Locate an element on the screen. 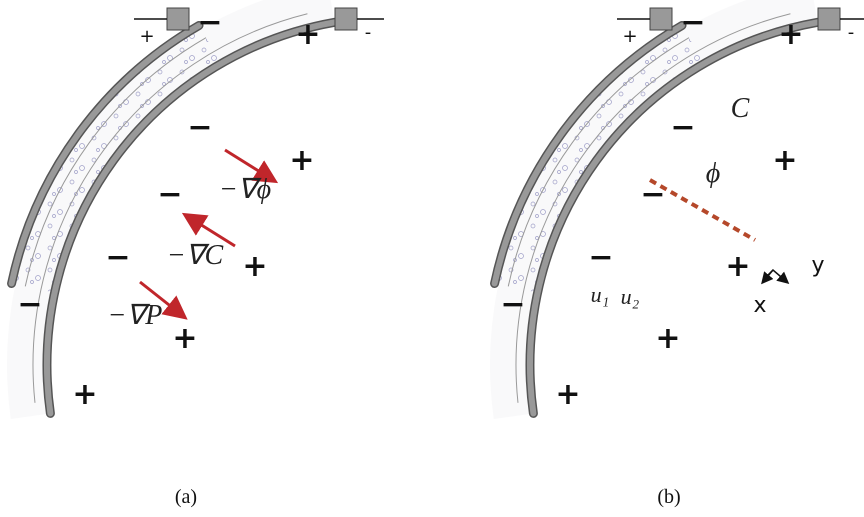  interface-line is located at coordinates (702, 210).